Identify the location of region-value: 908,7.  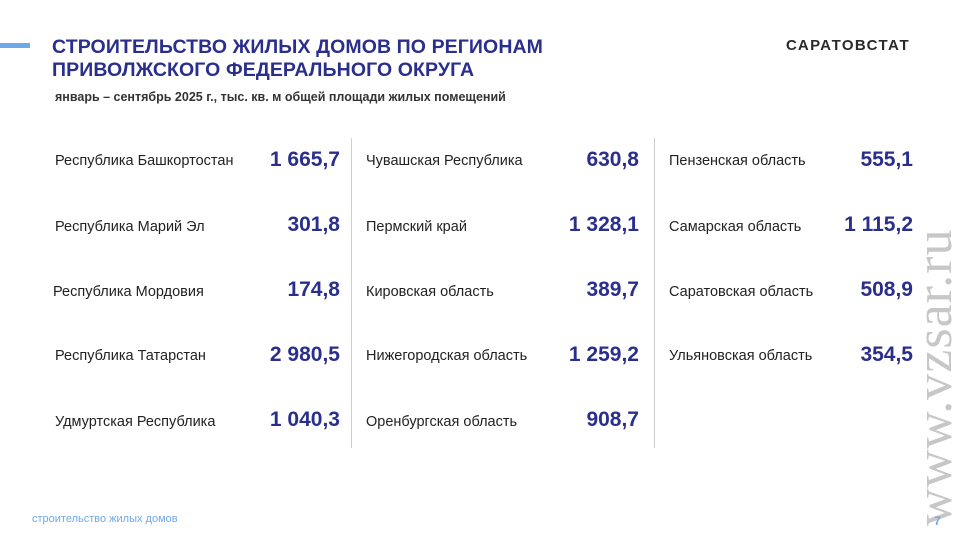
(612, 419).